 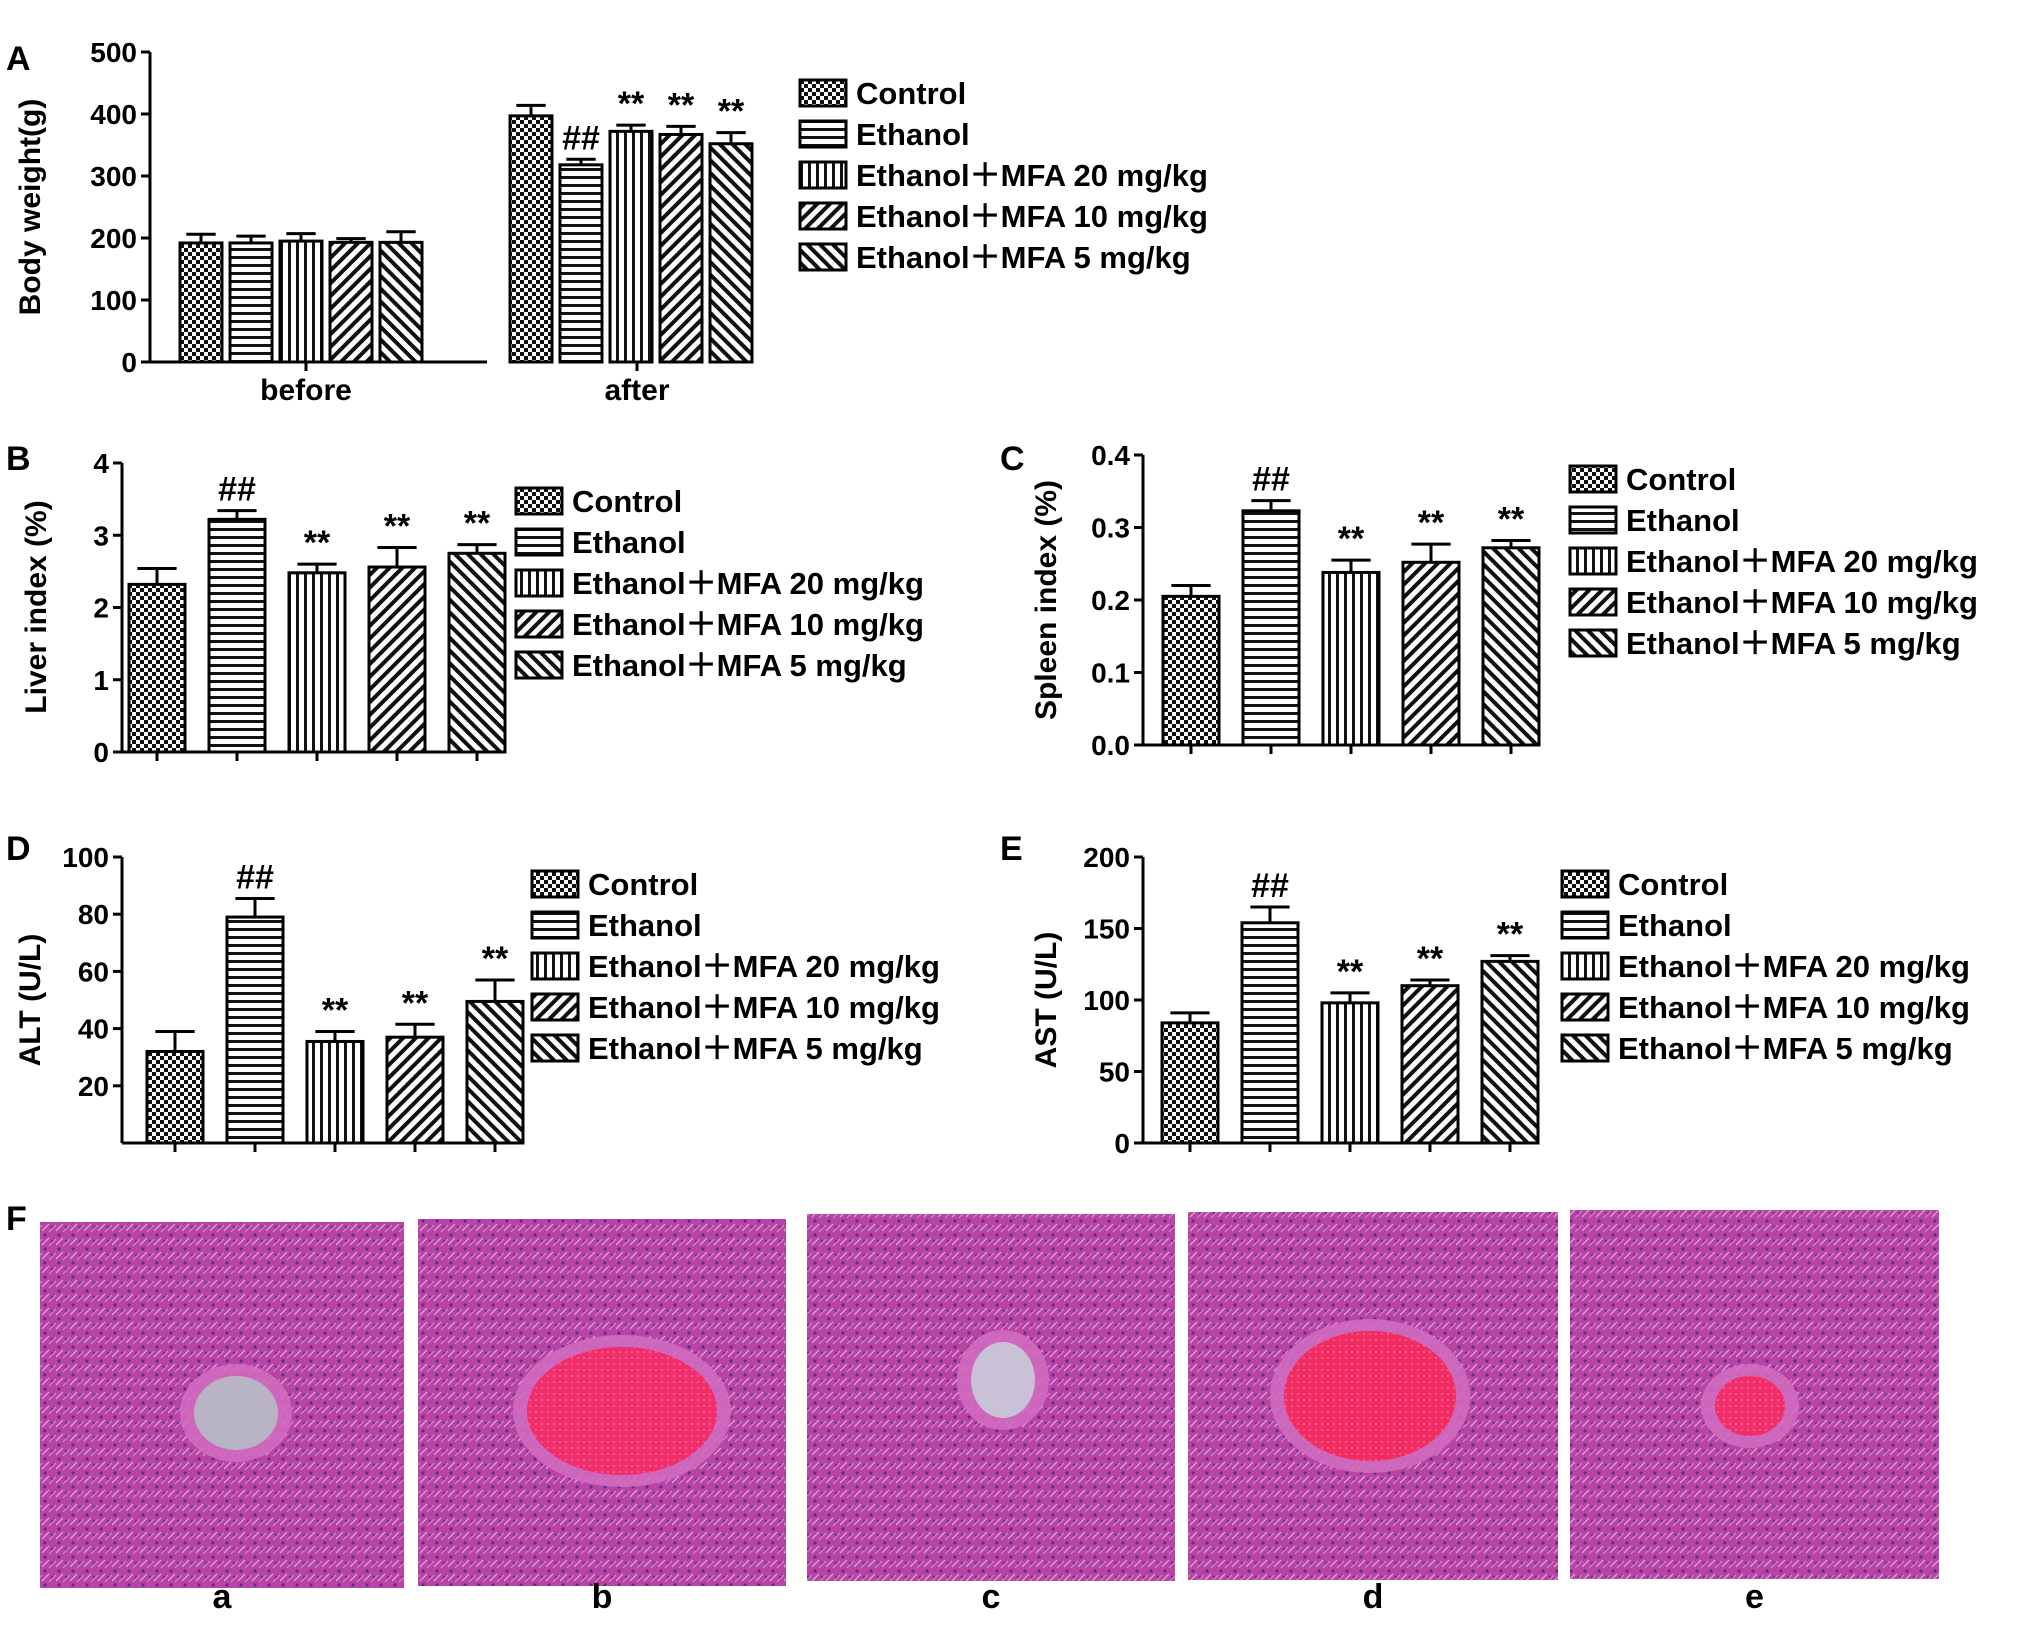 What do you see at coordinates (30, 207) in the screenshot?
I see `y-axis-label: Body weight(g)` at bounding box center [30, 207].